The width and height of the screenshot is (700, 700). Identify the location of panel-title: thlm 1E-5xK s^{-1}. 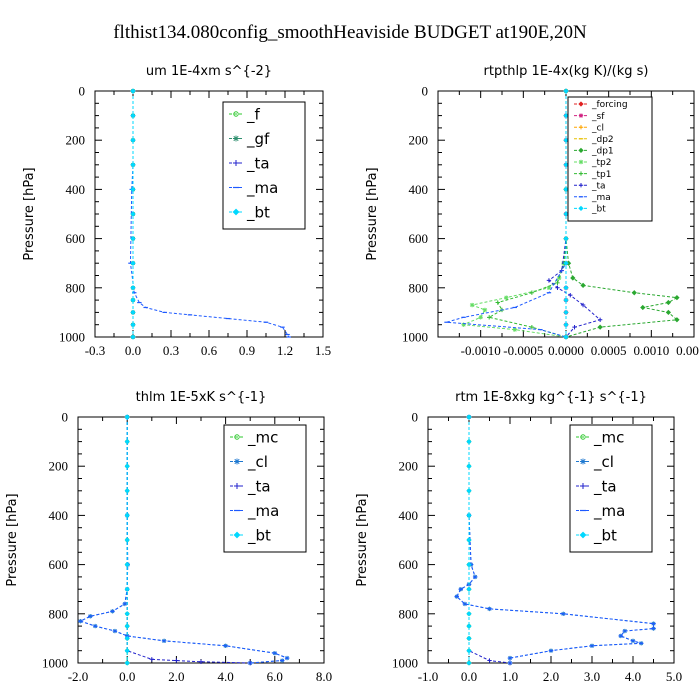
(201, 397).